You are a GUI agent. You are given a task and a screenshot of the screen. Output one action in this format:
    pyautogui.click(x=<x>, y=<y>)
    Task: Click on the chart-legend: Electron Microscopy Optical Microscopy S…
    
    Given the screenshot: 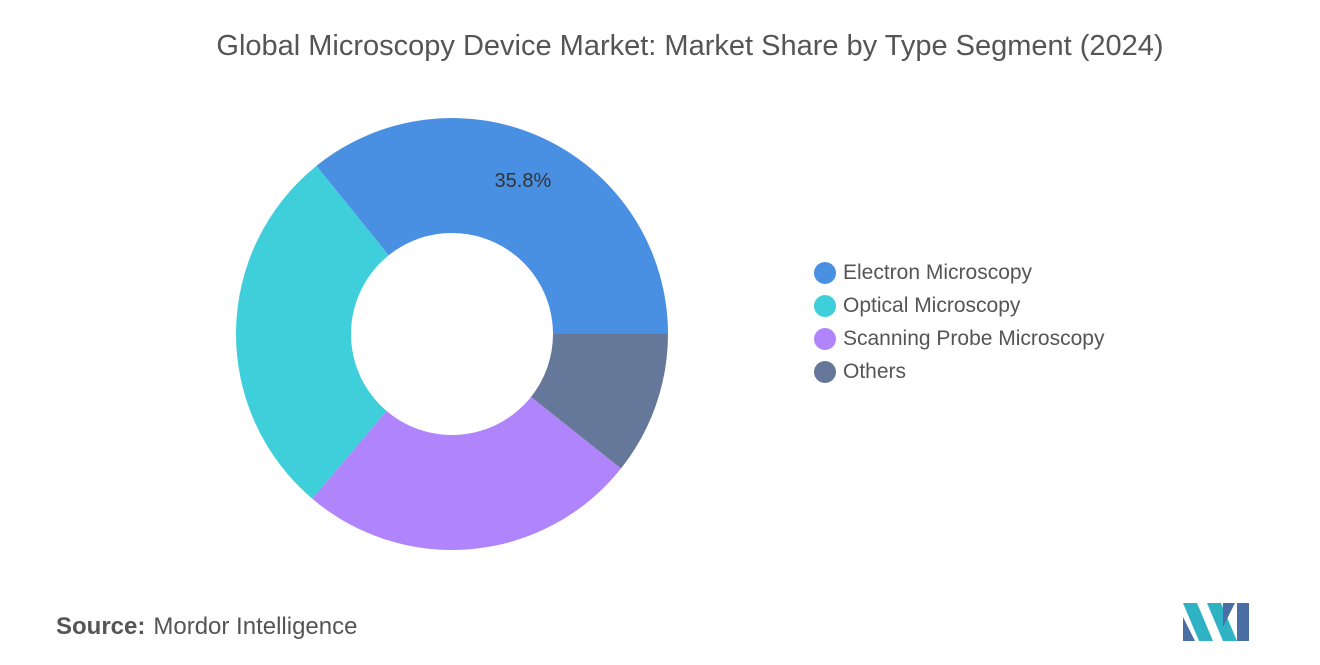 What is the action you would take?
    pyautogui.click(x=959, y=322)
    